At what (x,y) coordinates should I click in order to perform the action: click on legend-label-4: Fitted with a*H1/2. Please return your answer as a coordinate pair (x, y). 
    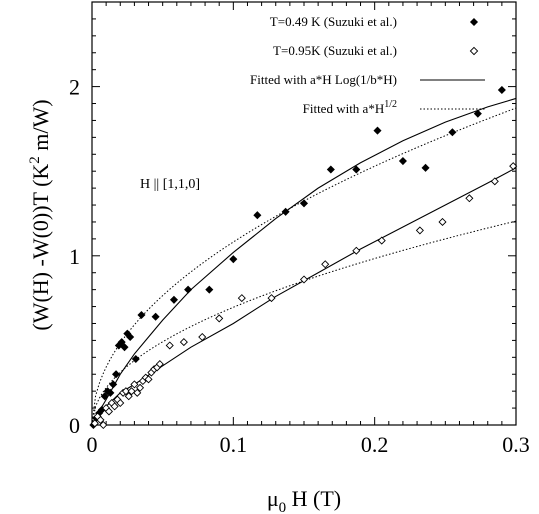
    Looking at the image, I should click on (350, 107).